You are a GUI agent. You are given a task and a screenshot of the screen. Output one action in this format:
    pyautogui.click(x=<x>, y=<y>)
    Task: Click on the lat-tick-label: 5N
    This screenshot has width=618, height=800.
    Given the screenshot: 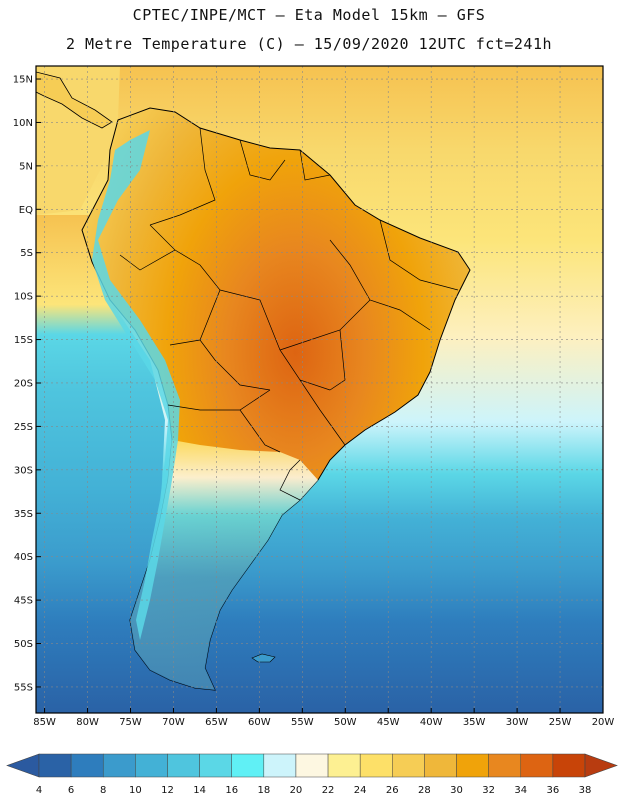 What is the action you would take?
    pyautogui.click(x=26, y=166)
    